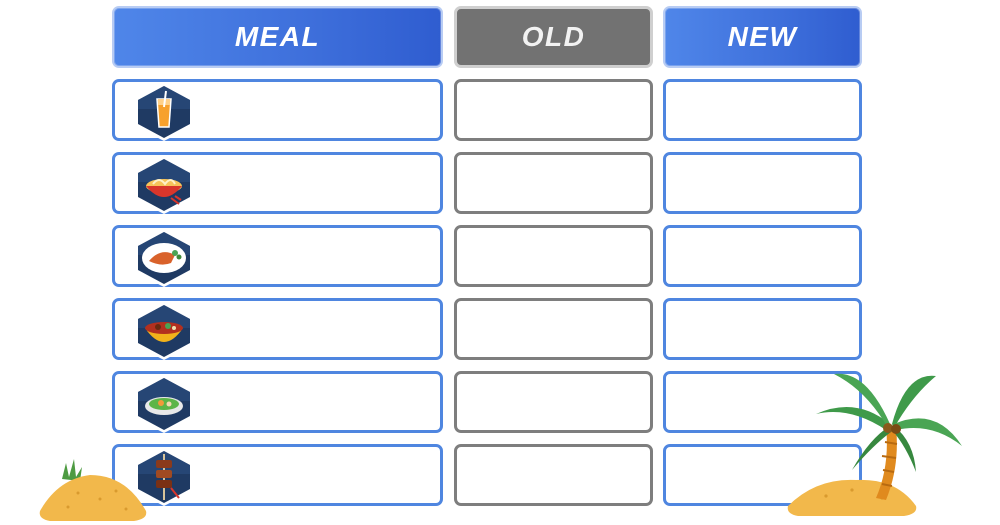 This screenshot has height=525, width=1000. Describe the element at coordinates (164, 112) in the screenshot. I see `orange-juice-icon` at that location.